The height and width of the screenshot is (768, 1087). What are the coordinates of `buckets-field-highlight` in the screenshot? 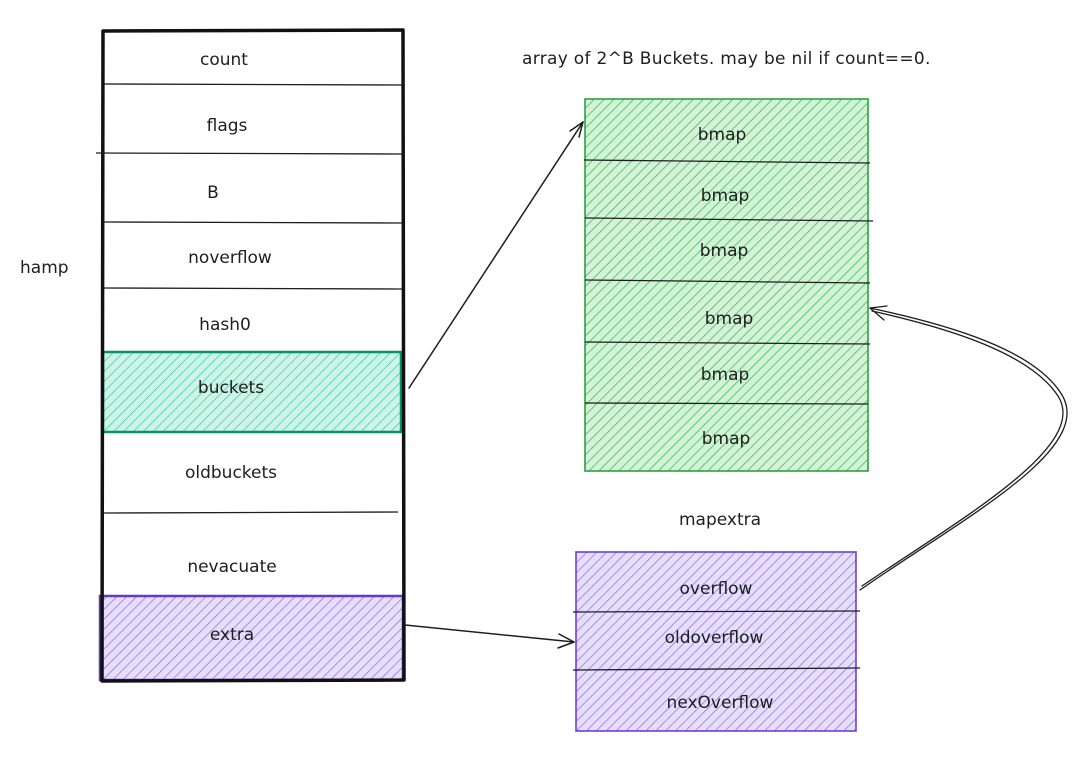 It's located at (252, 392).